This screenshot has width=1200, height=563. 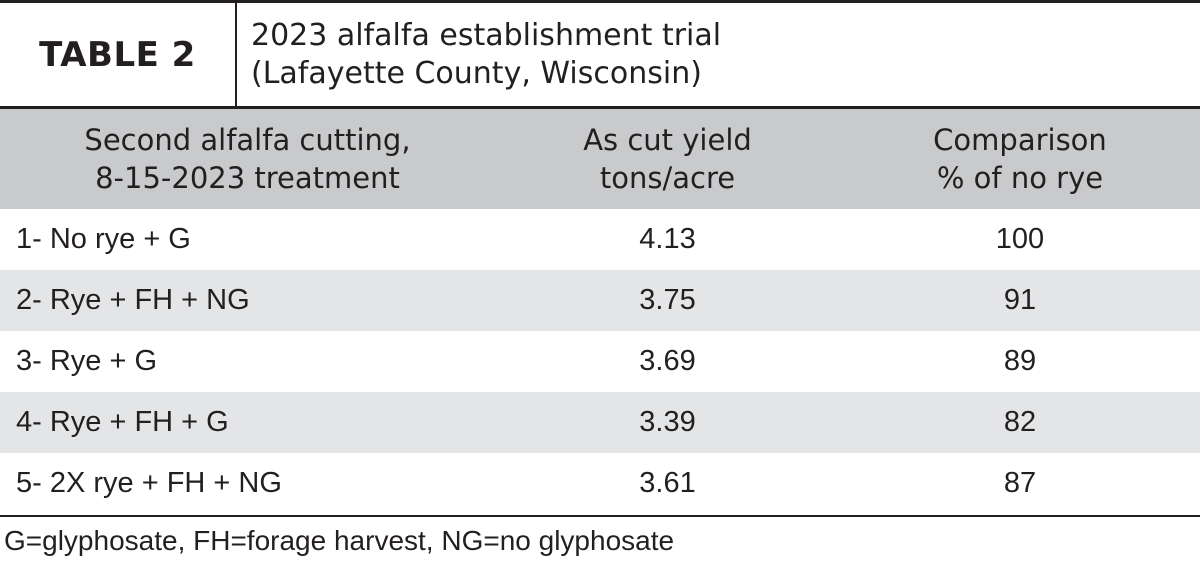 What do you see at coordinates (1020, 300) in the screenshot?
I see `comparison-cell: 91` at bounding box center [1020, 300].